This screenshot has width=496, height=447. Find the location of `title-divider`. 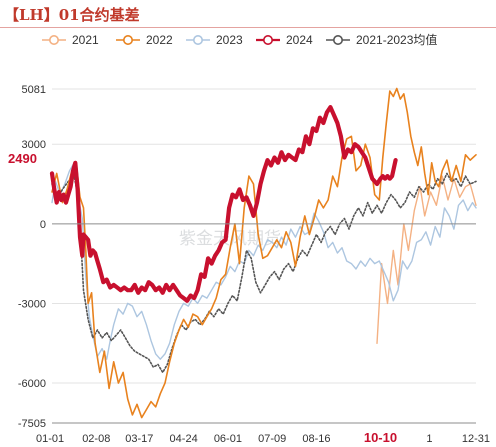

title-divider is located at coordinates (248, 27).